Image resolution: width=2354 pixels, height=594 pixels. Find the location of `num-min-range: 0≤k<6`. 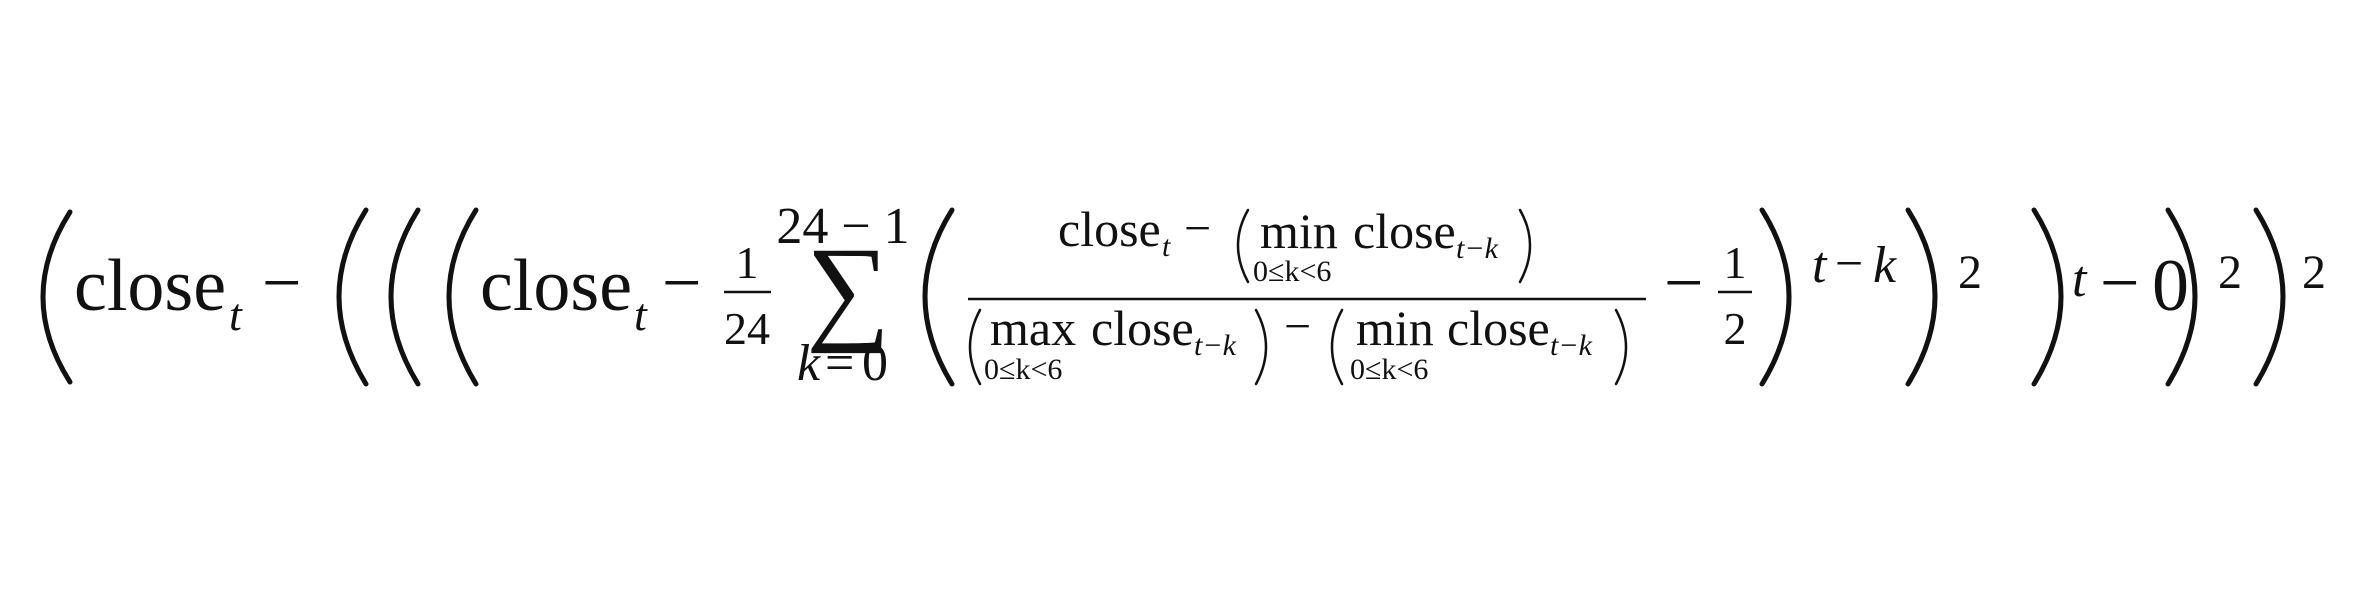

num-min-range: 0≤k<6 is located at coordinates (1292, 271).